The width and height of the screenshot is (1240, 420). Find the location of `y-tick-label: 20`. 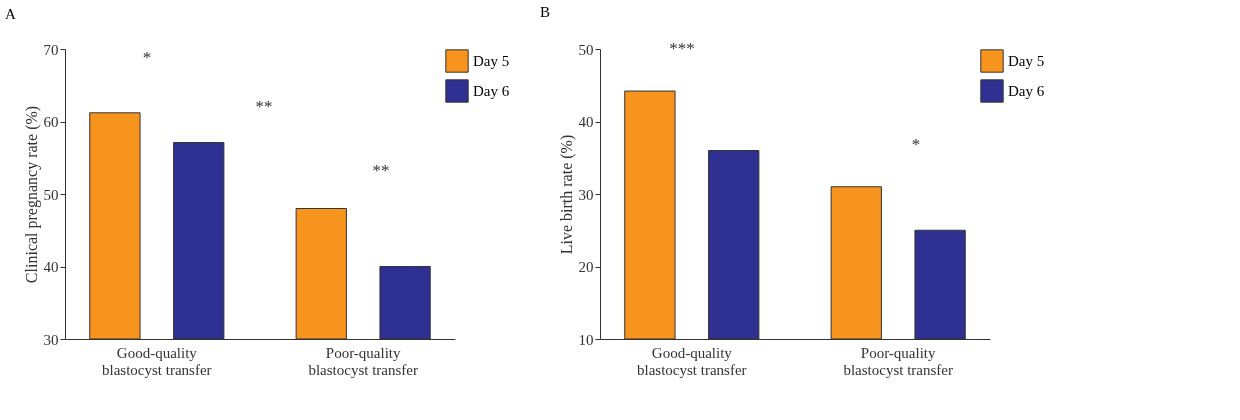

y-tick-label: 20 is located at coordinates (586, 267).